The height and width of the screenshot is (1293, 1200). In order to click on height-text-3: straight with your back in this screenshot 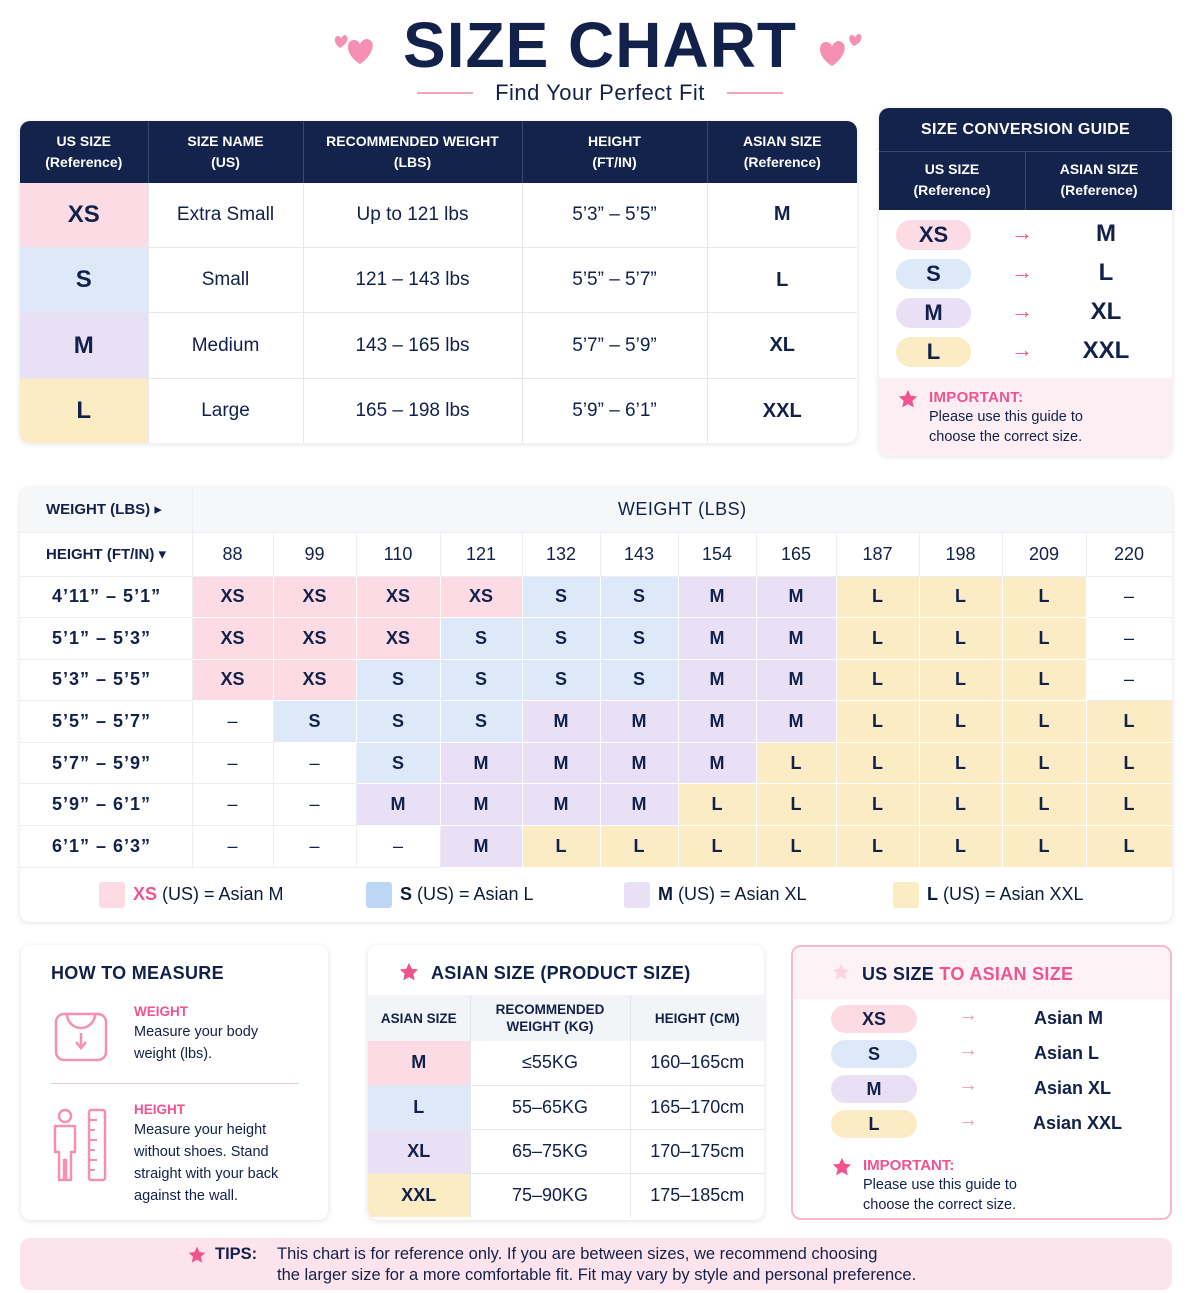, I will do `click(206, 1174)`.